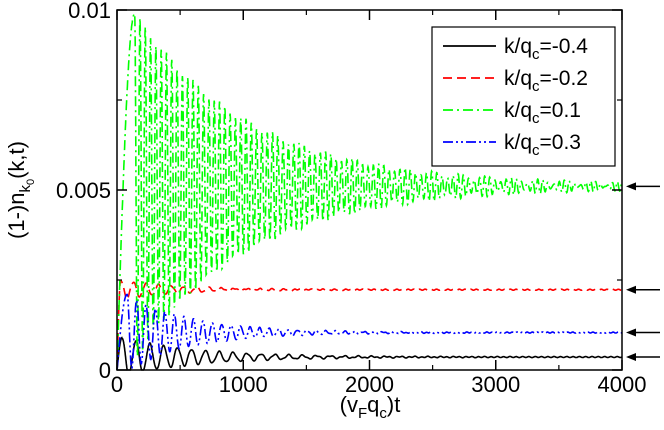 This screenshot has width=664, height=430. I want to click on legend-items: k/qc=-0.4 k/qc=-0.2 k/qc=0.1 k/qc=0.3, so click(515, 97).